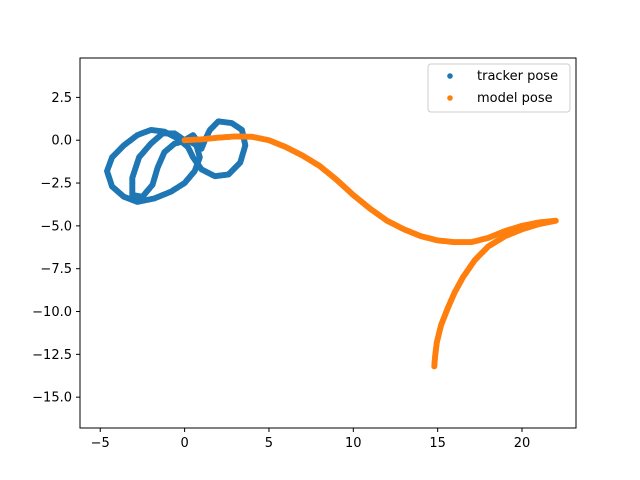 Image resolution: width=640 pixels, height=480 pixels. I want to click on y-tick-label: −2.5, so click(56, 184).